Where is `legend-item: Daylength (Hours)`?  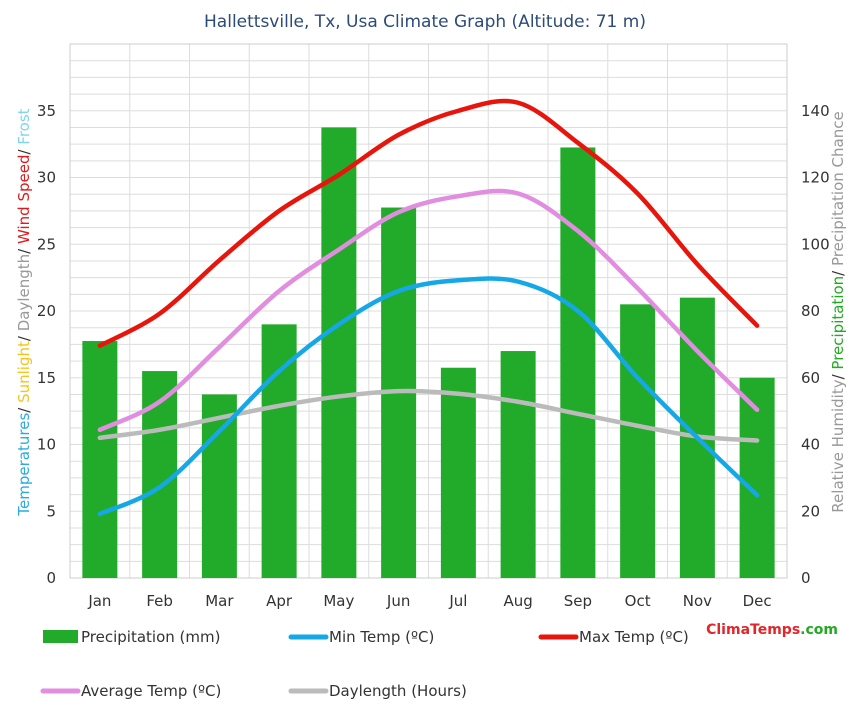
legend-item: Daylength (Hours) is located at coordinates (377, 691).